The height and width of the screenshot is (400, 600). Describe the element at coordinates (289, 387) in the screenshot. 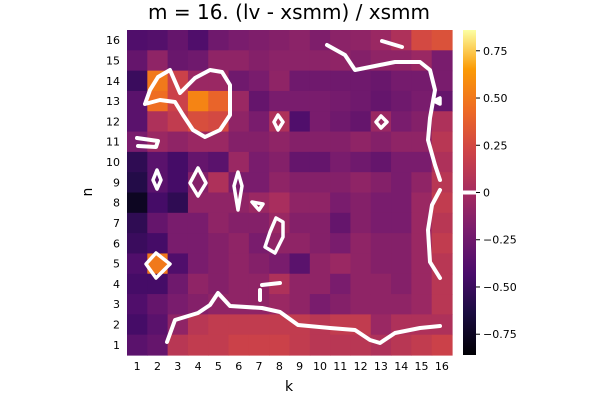

I see `x-axis-label: k` at that location.